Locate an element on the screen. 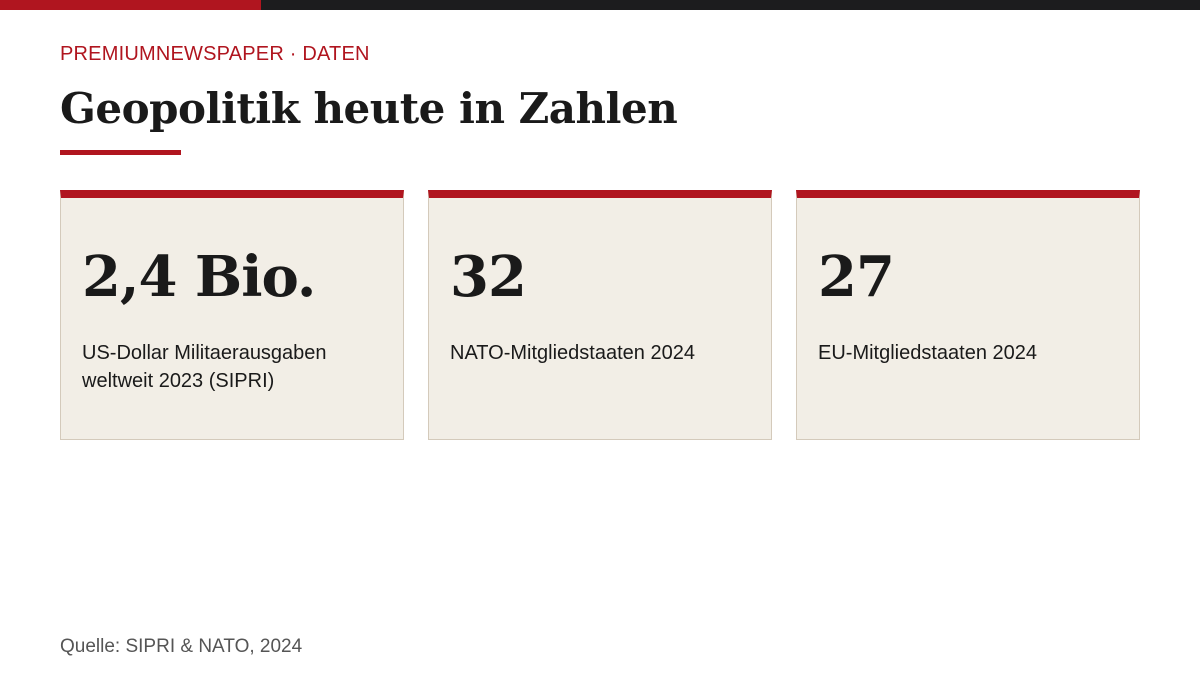 The width and height of the screenshot is (1200, 680). title-rule is located at coordinates (120, 152).